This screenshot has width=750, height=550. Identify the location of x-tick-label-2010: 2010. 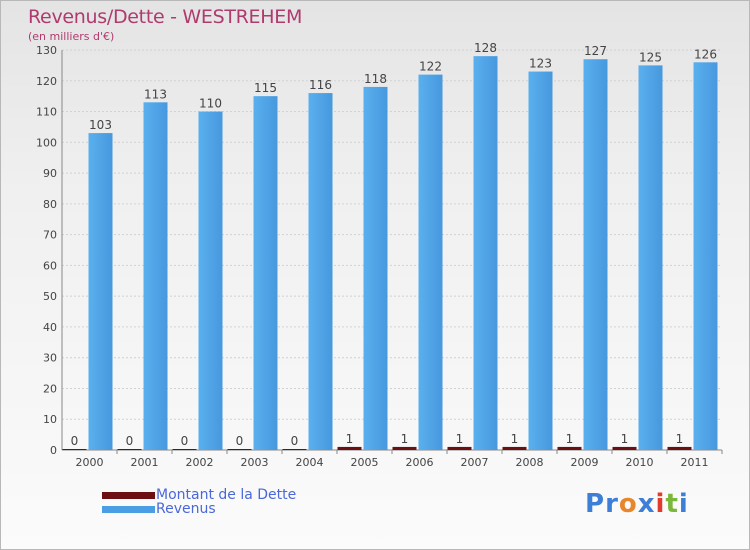
(640, 462).